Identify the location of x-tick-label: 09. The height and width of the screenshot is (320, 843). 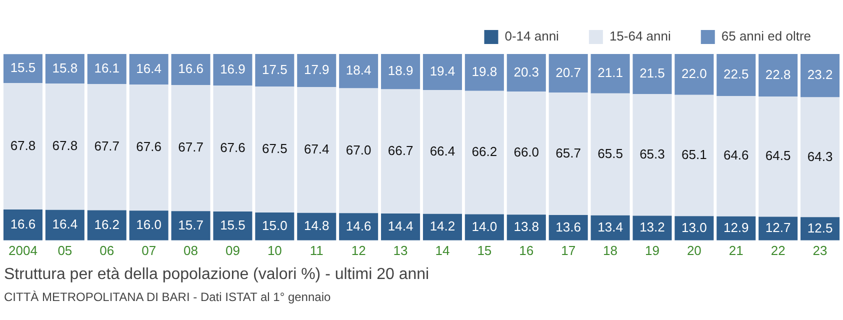
(232, 250).